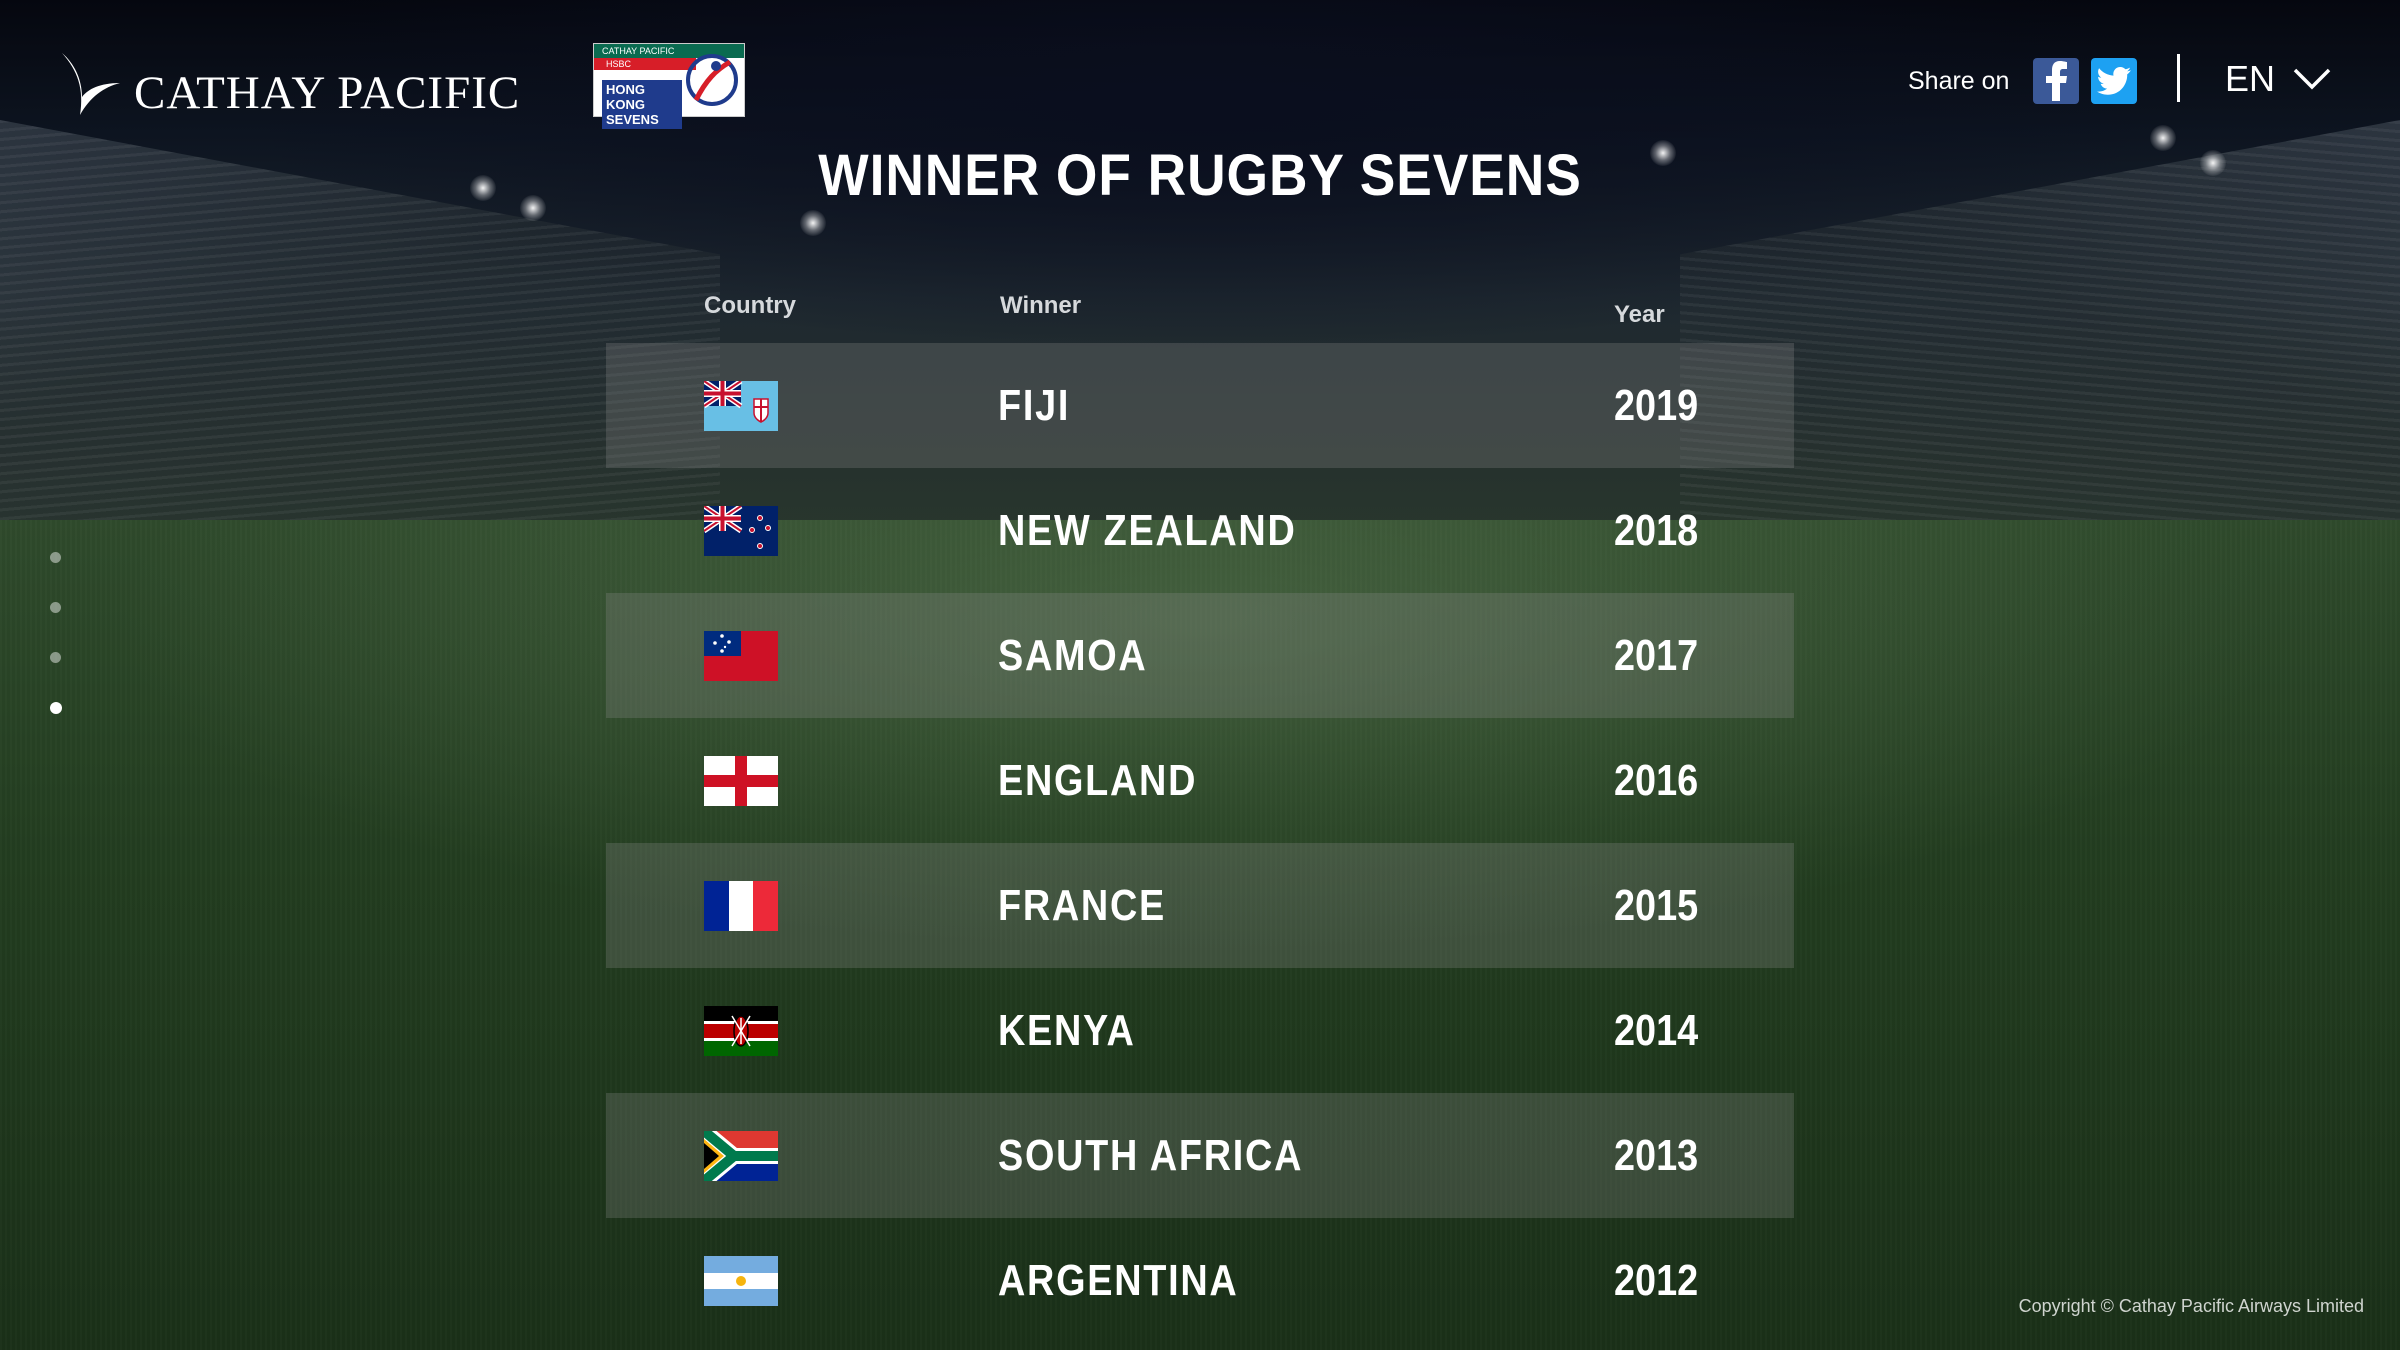 The image size is (2400, 1350). I want to click on column-header-winner: Winner, so click(1041, 305).